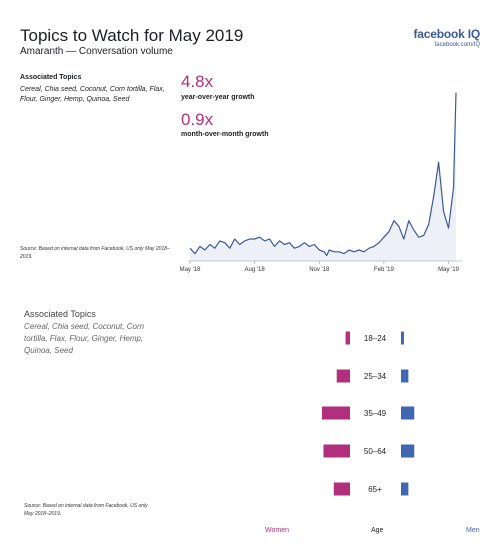 The height and width of the screenshot is (553, 500). Describe the element at coordinates (225, 134) in the screenshot. I see `mom-label: month-over-month growth` at that location.